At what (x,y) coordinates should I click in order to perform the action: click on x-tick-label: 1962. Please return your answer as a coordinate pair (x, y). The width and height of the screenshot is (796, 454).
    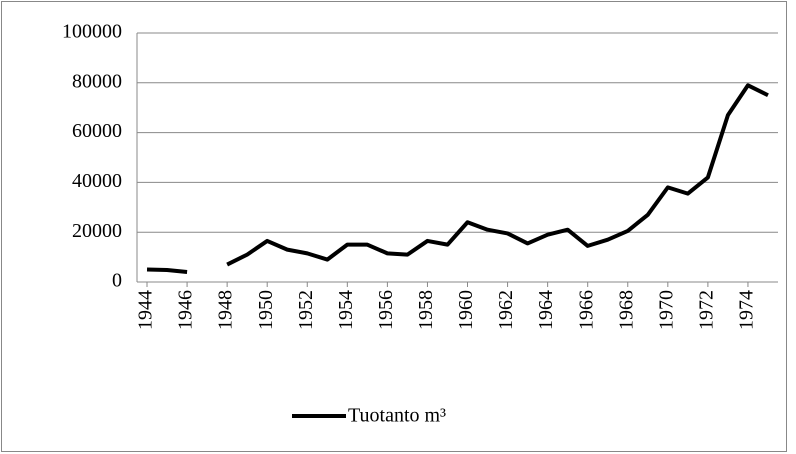
    Looking at the image, I should click on (506, 310).